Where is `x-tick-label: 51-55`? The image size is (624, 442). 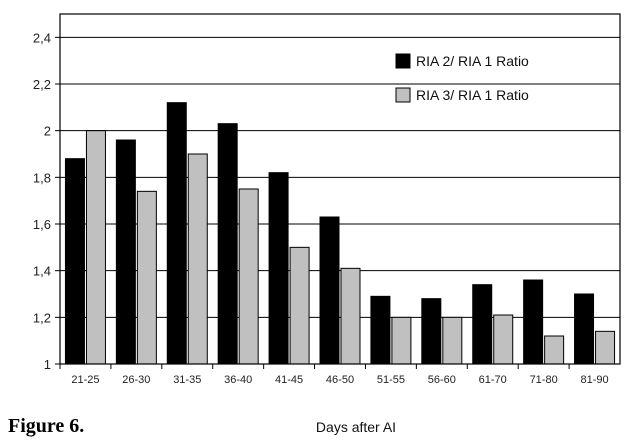
x-tick-label: 51-55 is located at coordinates (391, 380).